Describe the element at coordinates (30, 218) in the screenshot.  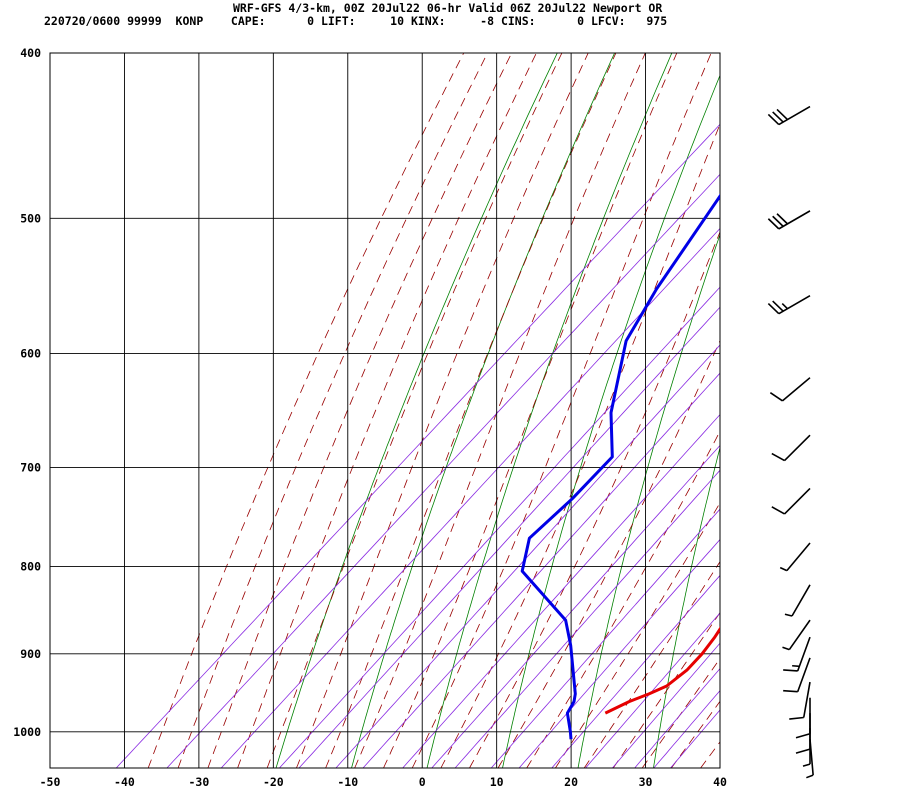
I see `y-tick-label: 500` at that location.